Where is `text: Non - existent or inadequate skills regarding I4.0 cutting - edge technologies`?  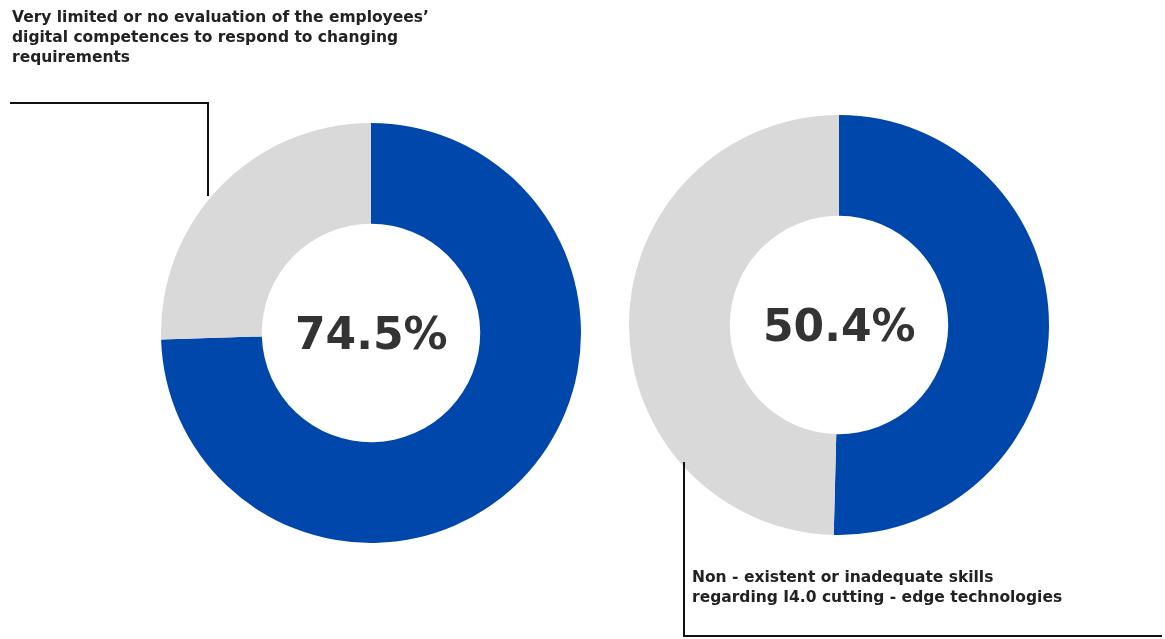
text: Non - existent or inadequate skills regarding I4.0 cutting - edge technologies is located at coordinates (877, 587).